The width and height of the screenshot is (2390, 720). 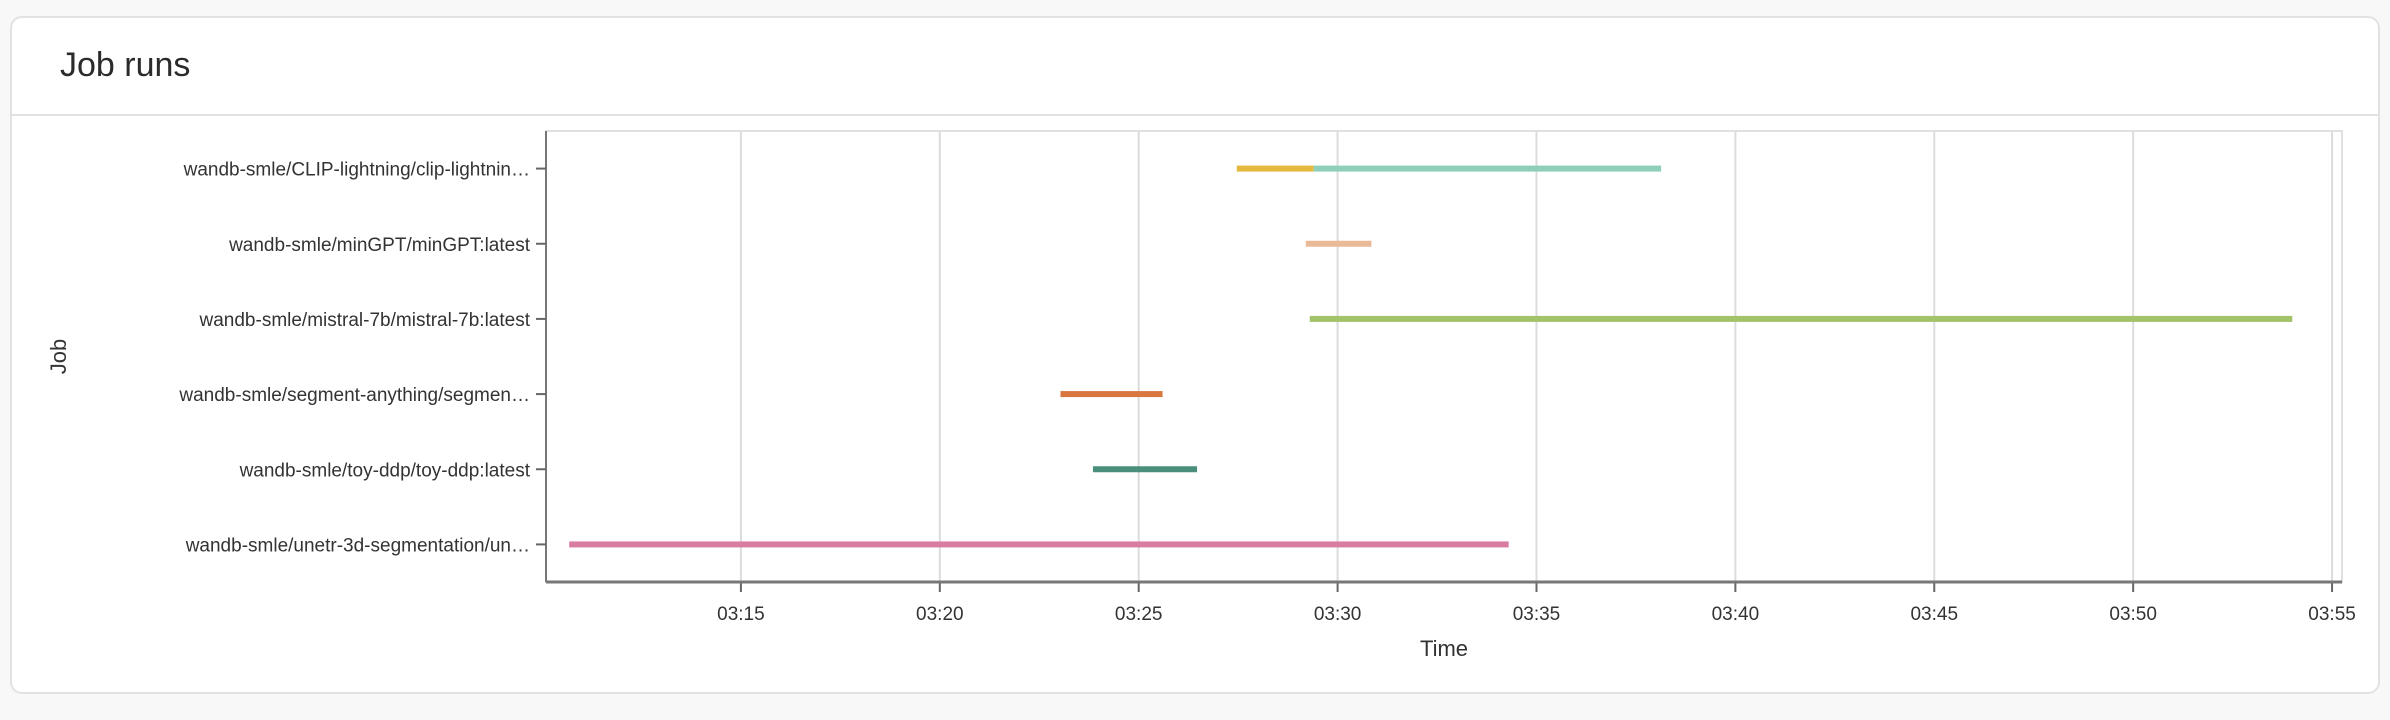 What do you see at coordinates (1139, 614) in the screenshot?
I see `x-tick-label: 03:25` at bounding box center [1139, 614].